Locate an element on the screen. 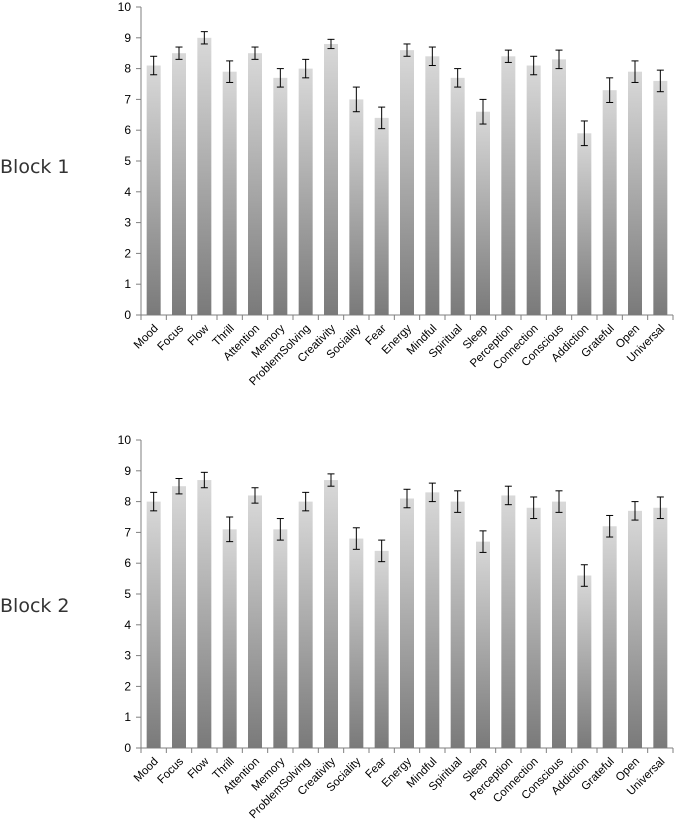  block-2-label: Block 2 is located at coordinates (35, 606).